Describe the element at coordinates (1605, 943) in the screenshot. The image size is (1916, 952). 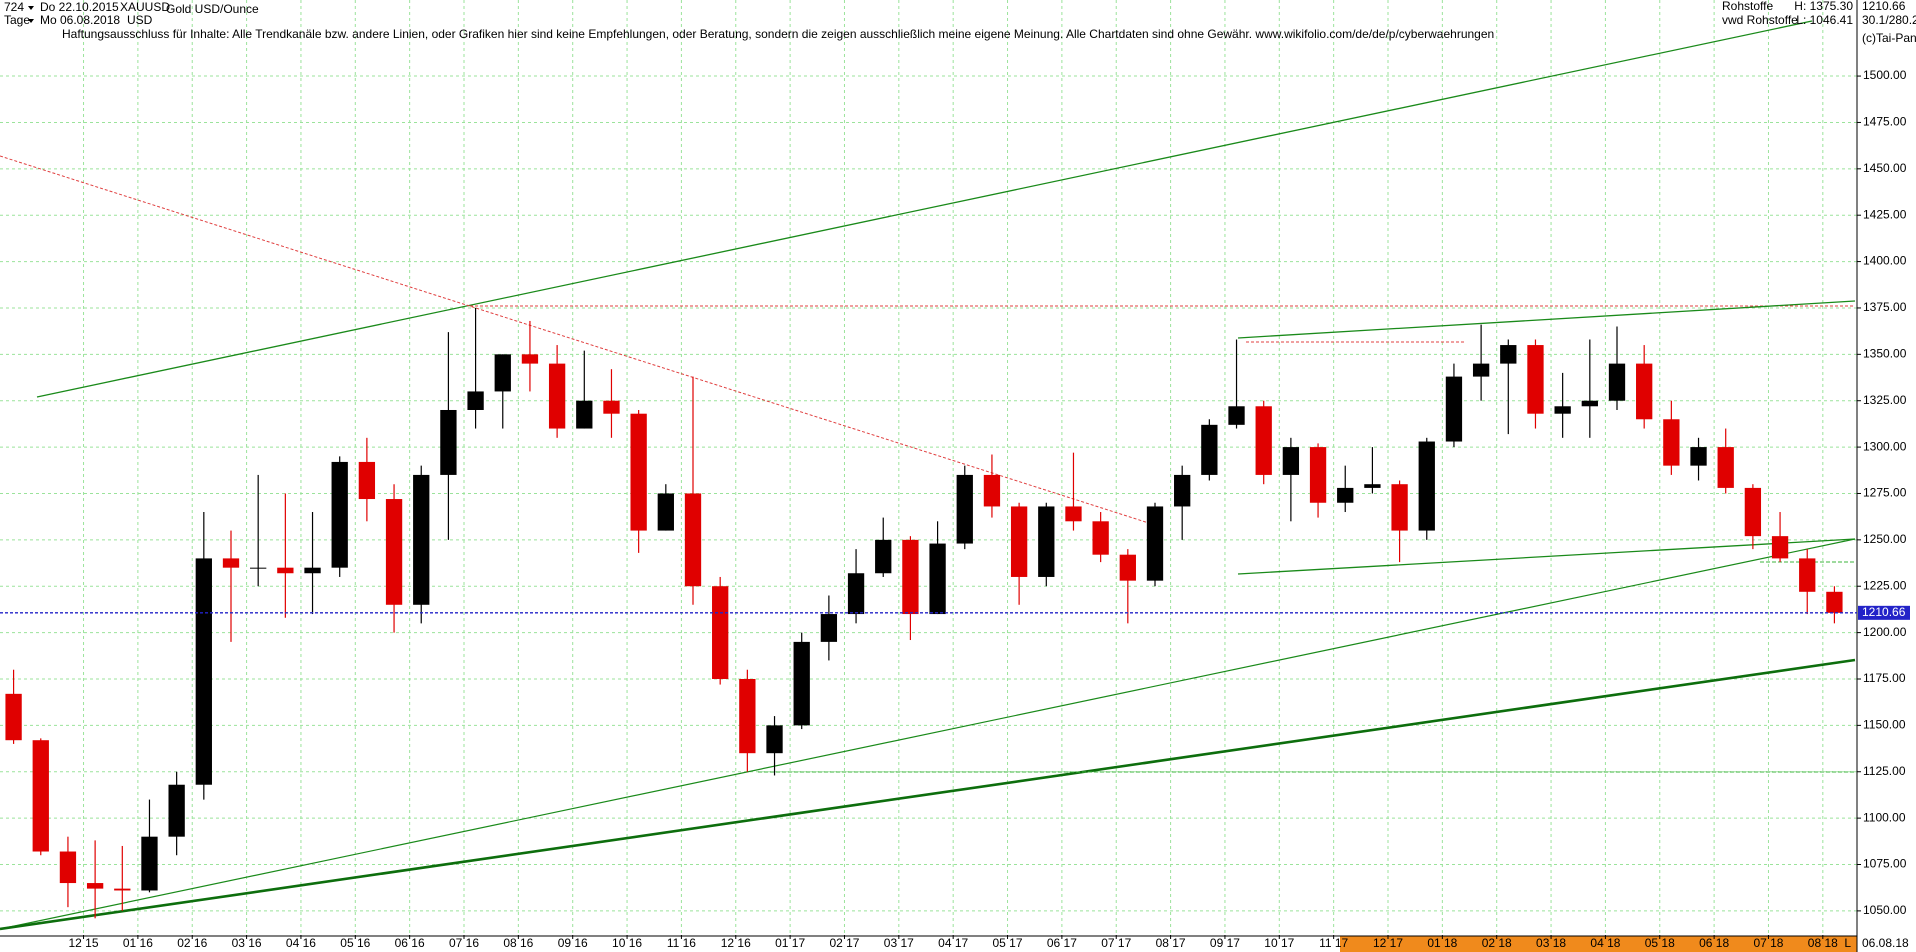
I see `x-tick-label: 04 18` at that location.